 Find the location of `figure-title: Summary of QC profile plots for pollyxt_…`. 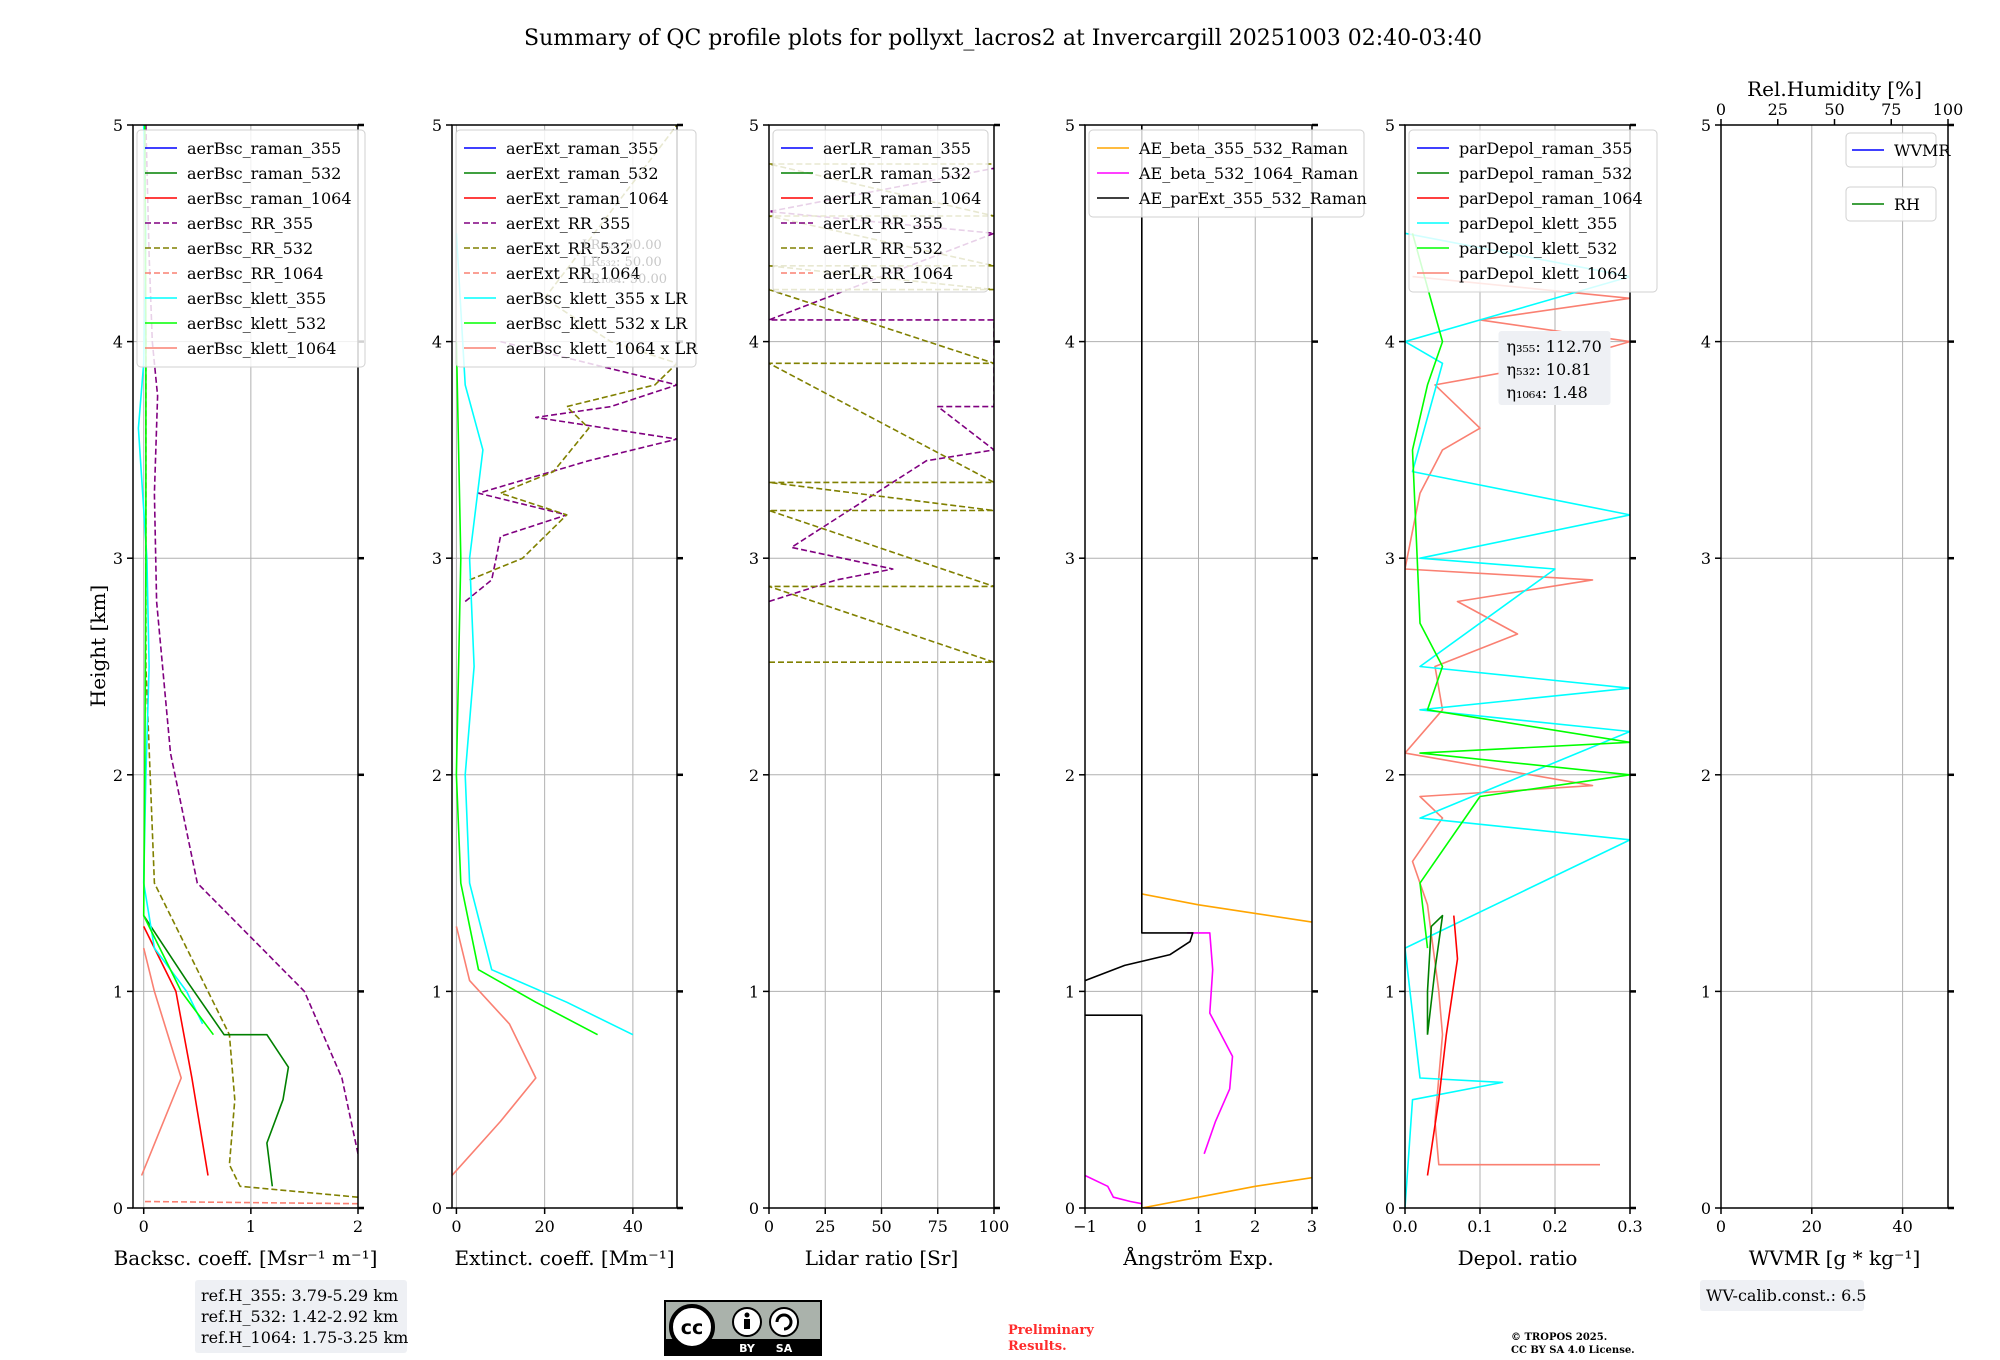

figure-title: Summary of QC profile plots for pollyxt_… is located at coordinates (1003, 38).